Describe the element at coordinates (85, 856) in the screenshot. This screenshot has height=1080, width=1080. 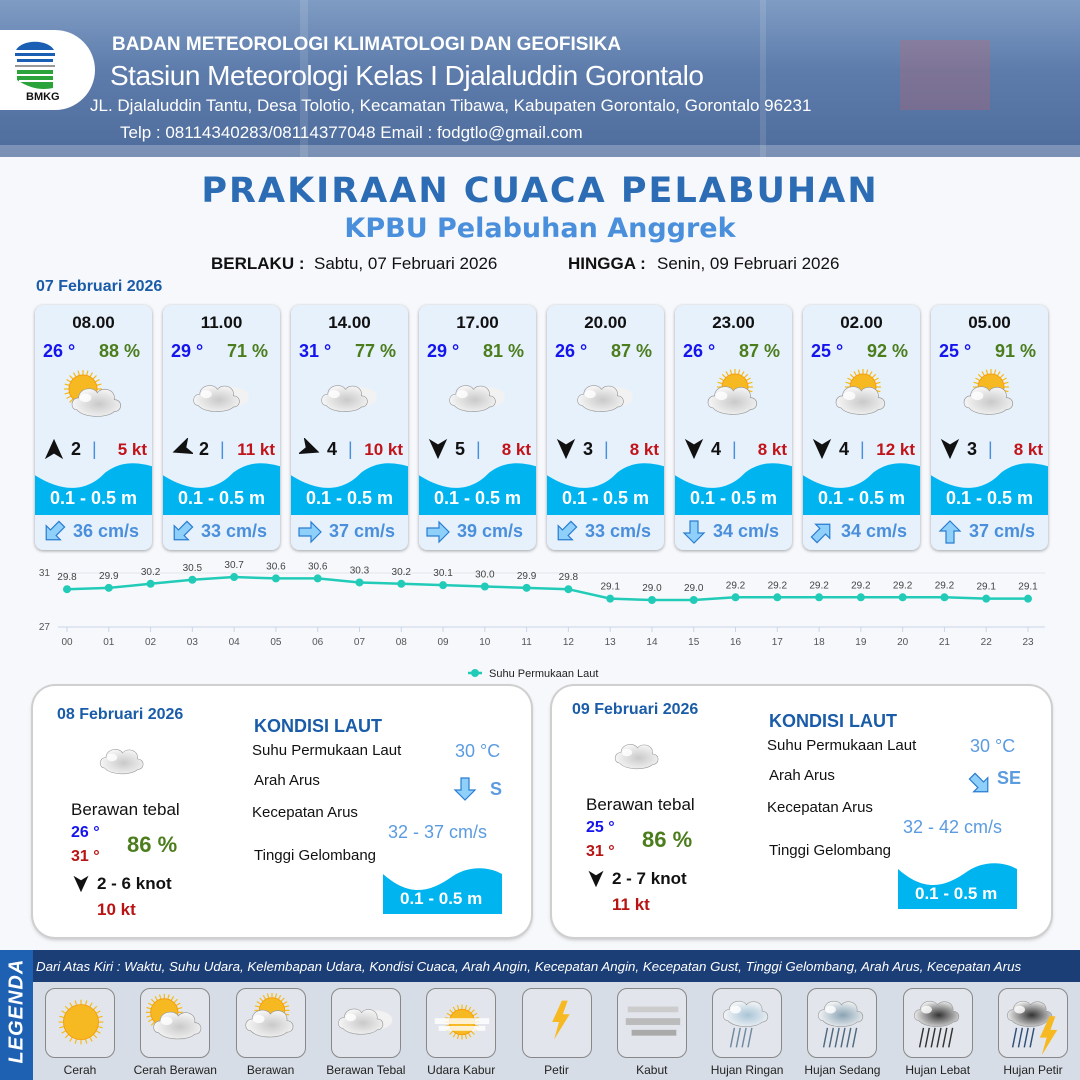
I see `panel-temp-max: 31 °` at that location.